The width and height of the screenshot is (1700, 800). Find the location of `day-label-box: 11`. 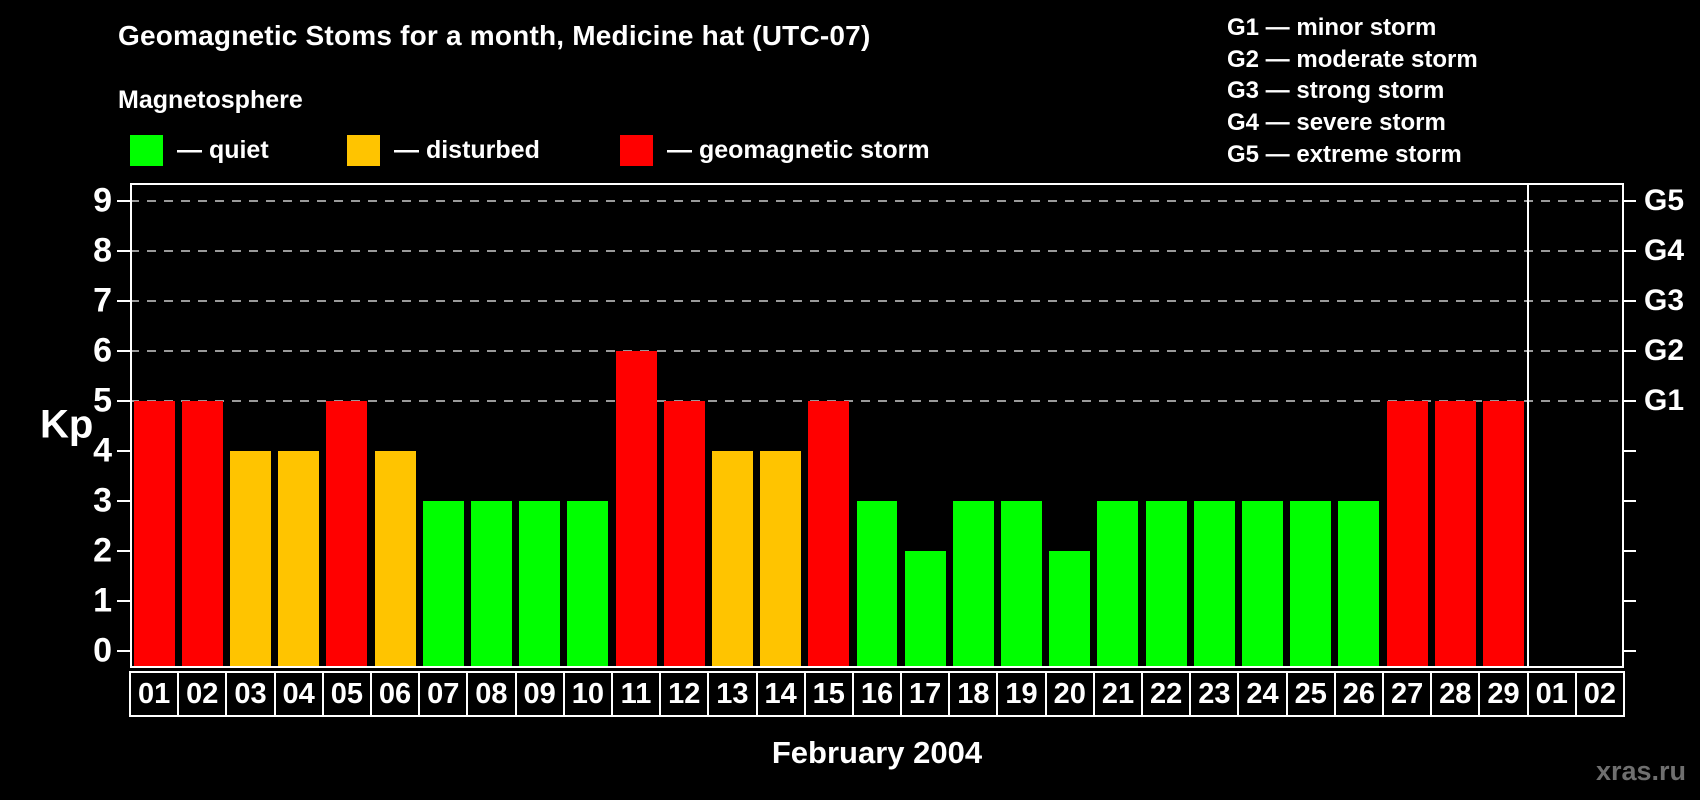

day-label-box: 11 is located at coordinates (636, 694).